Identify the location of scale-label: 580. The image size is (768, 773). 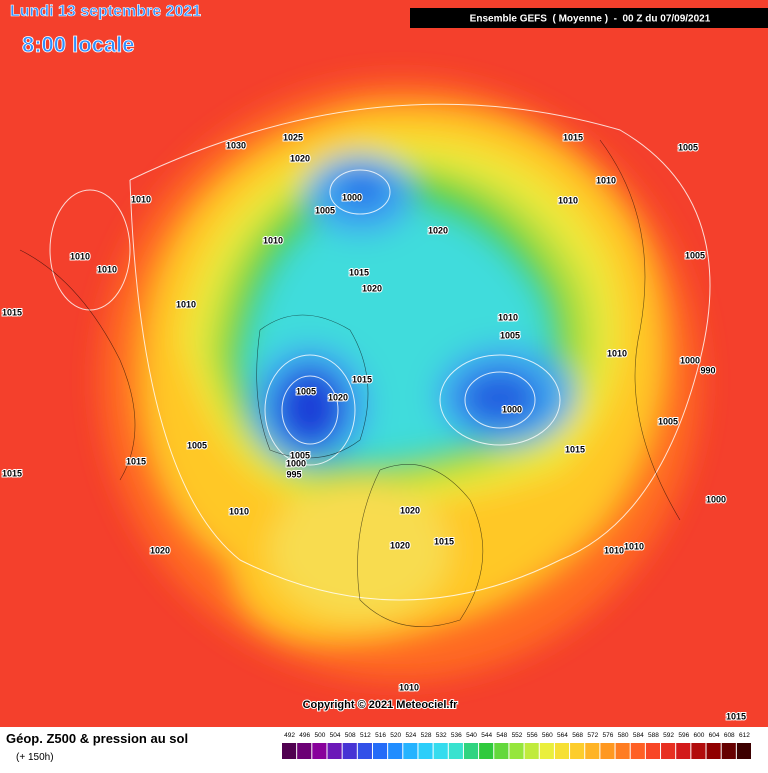
(623, 735).